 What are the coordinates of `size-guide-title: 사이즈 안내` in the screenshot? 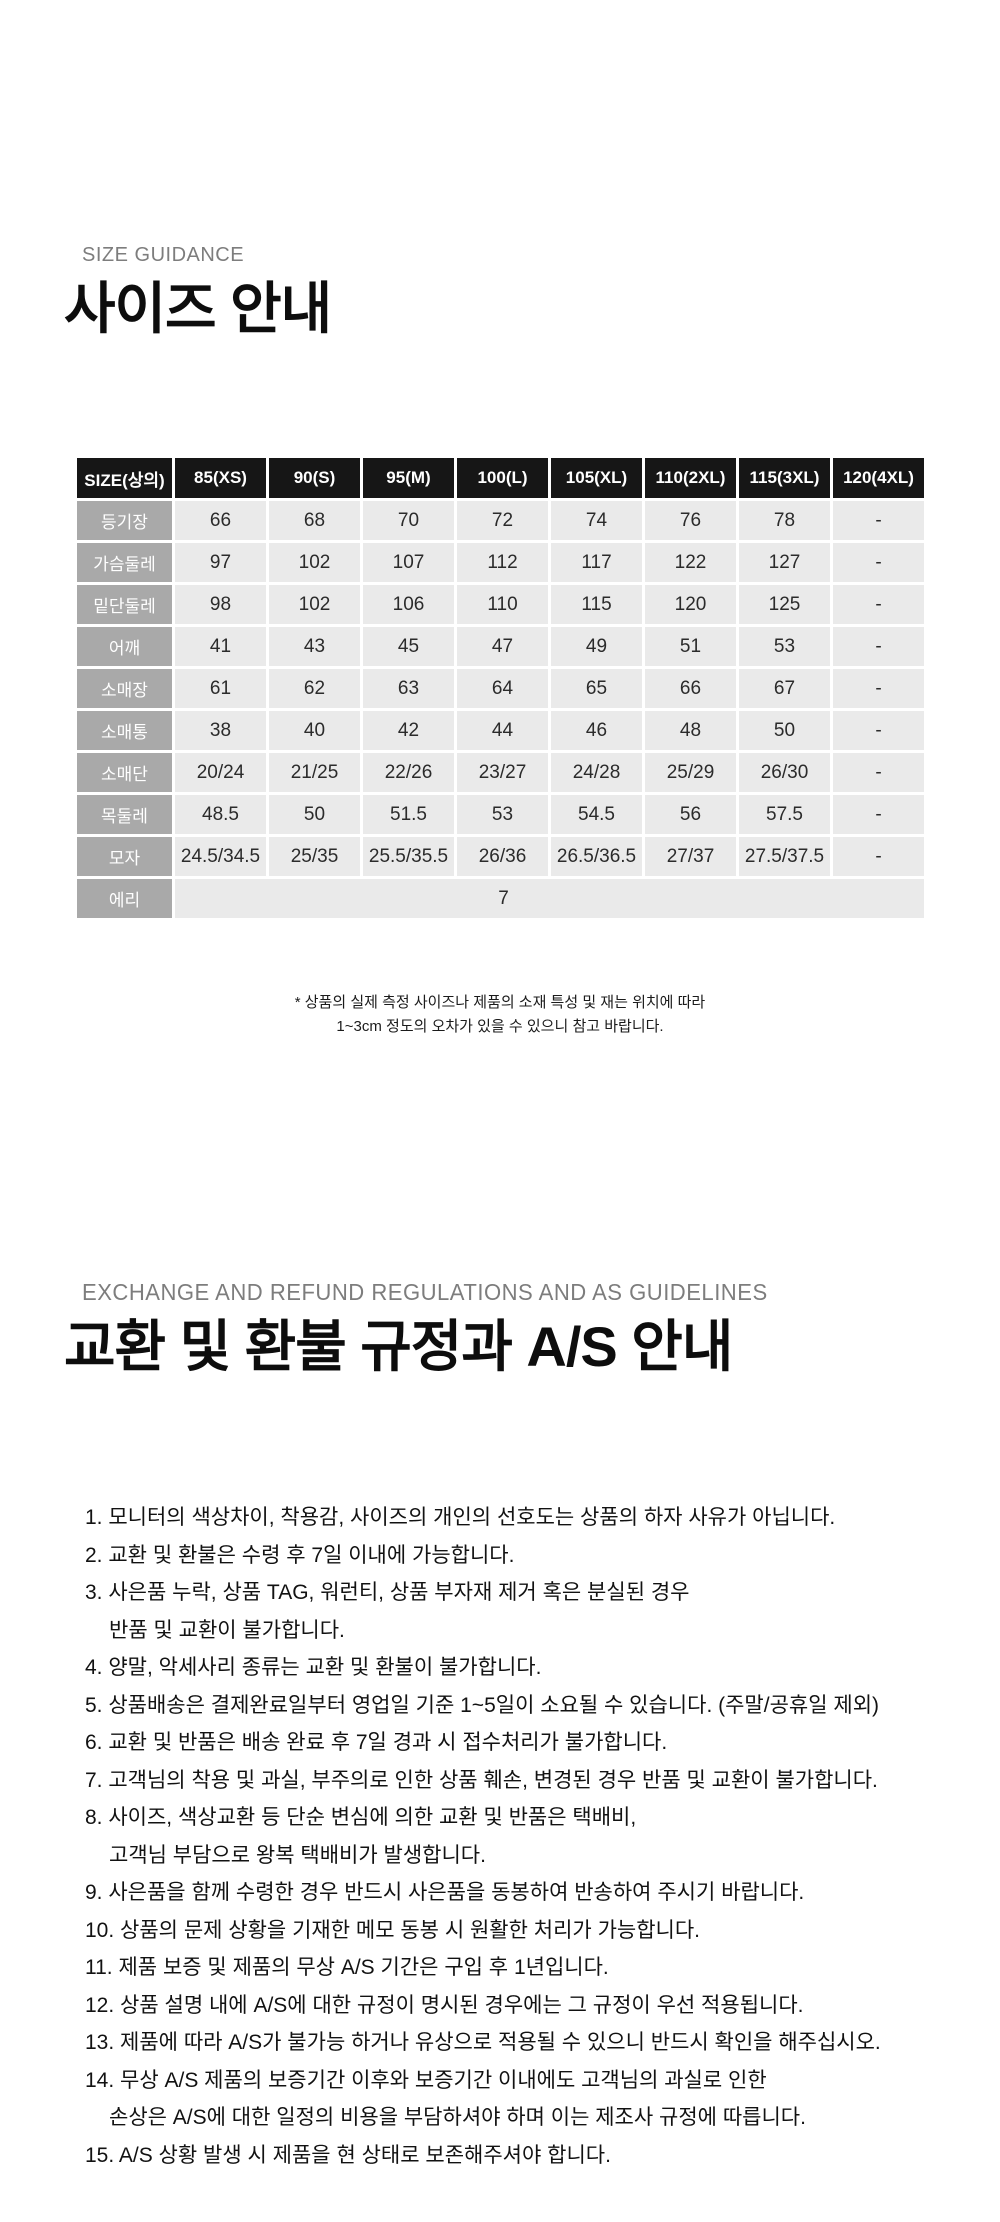 It's located at (198, 308).